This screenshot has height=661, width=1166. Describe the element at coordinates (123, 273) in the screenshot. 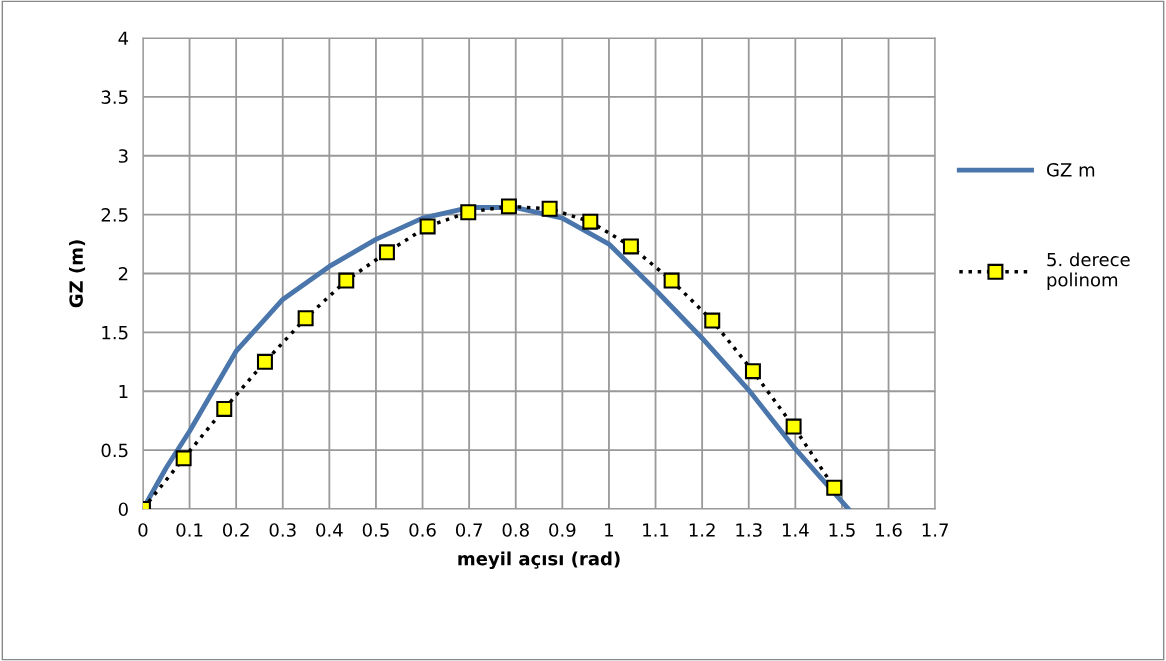

I see `y-tick-label: 2` at that location.